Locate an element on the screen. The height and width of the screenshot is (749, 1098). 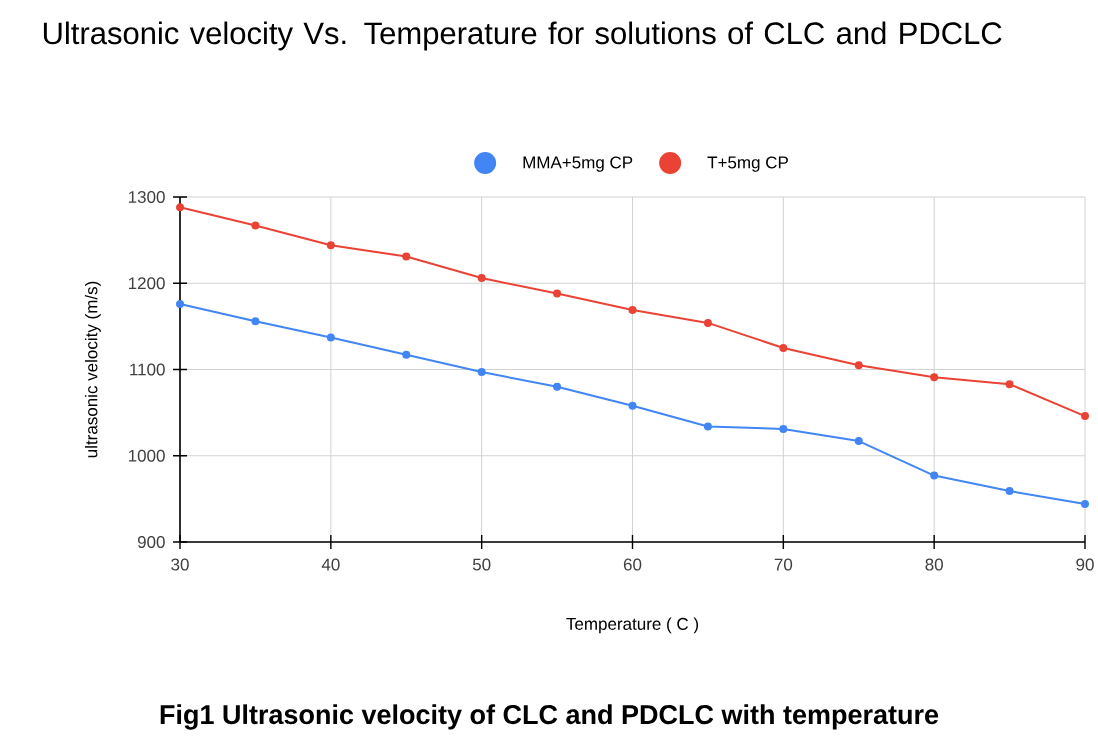
caption: Fig1 Ultrasonic velocity of CLC and PDCLC with temperature is located at coordinates (549, 717).